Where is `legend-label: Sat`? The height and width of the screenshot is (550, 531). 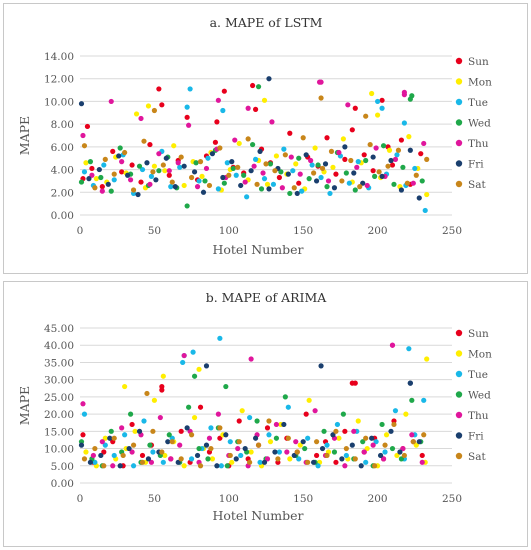 legend-label: Sat is located at coordinates (477, 185).